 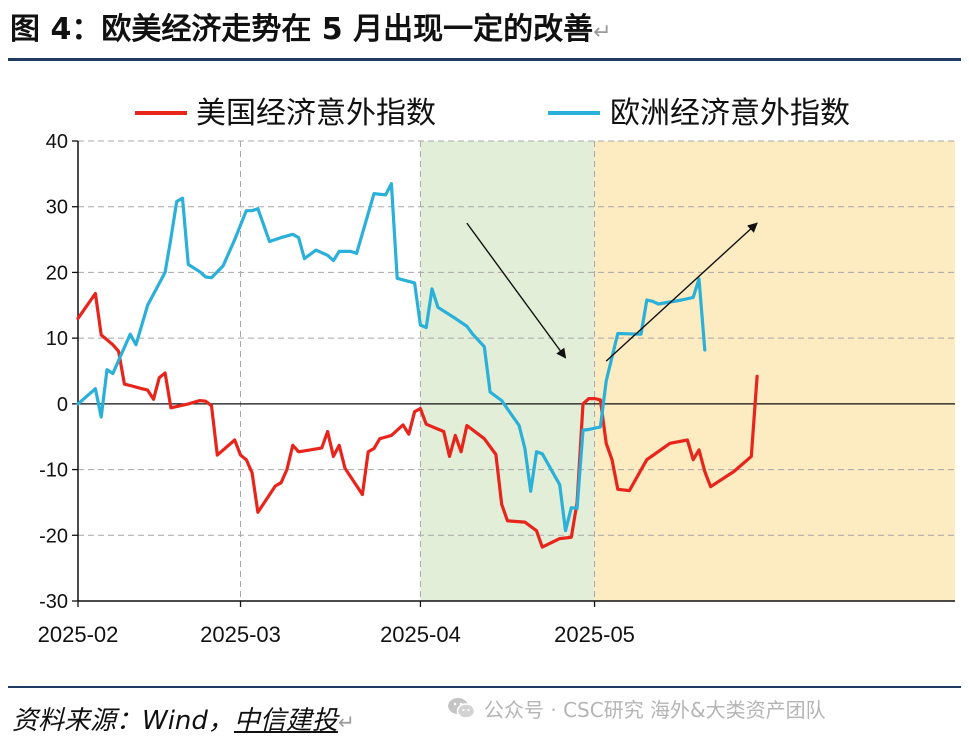 What do you see at coordinates (462, 708) in the screenshot?
I see `wechat-icon` at bounding box center [462, 708].